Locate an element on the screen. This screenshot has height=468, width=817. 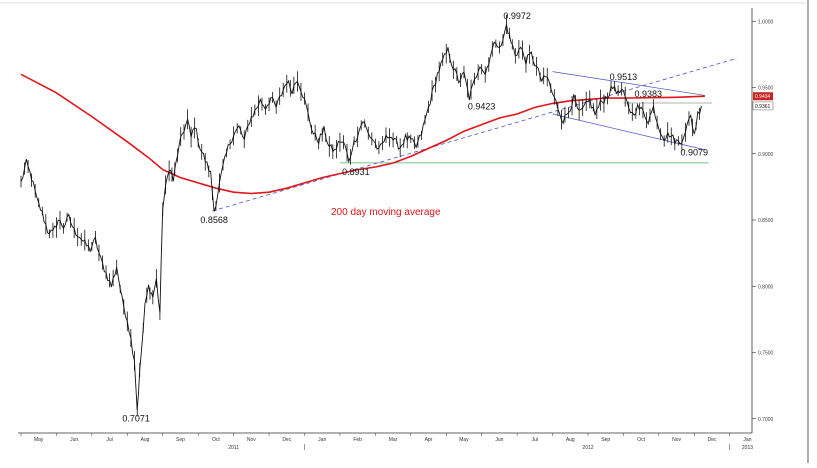
y-tick-label: 0.8000 is located at coordinates (766, 287).